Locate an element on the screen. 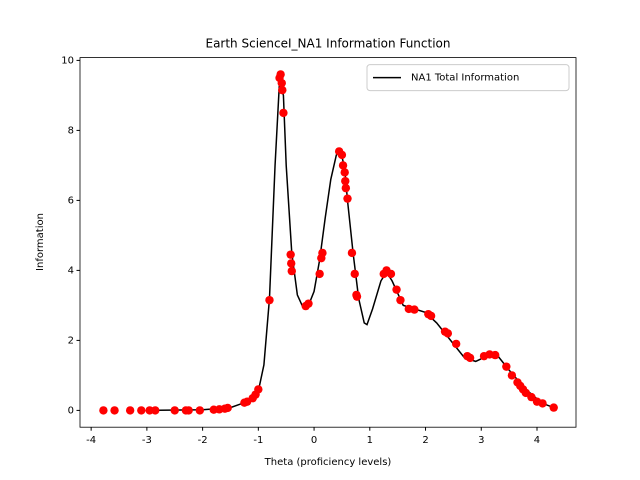 The width and height of the screenshot is (640, 480). legend-box is located at coordinates (468, 78).